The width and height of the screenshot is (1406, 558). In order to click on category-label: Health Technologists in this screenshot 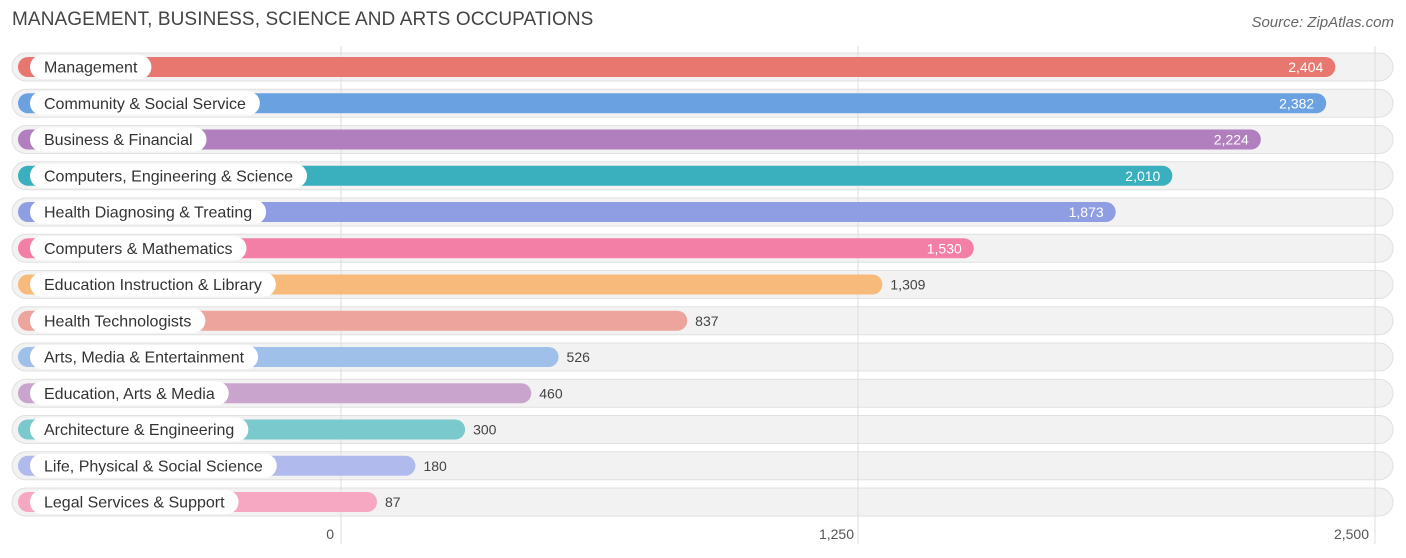, I will do `click(117, 321)`.